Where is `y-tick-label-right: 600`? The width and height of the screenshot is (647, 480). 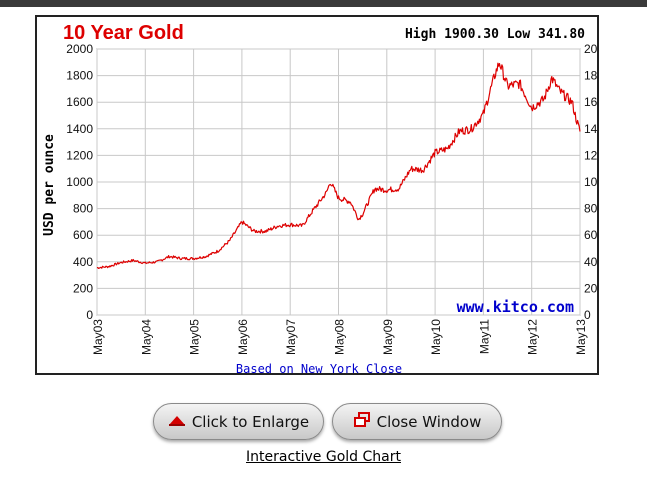
y-tick-label-right: 600 is located at coordinates (590, 235).